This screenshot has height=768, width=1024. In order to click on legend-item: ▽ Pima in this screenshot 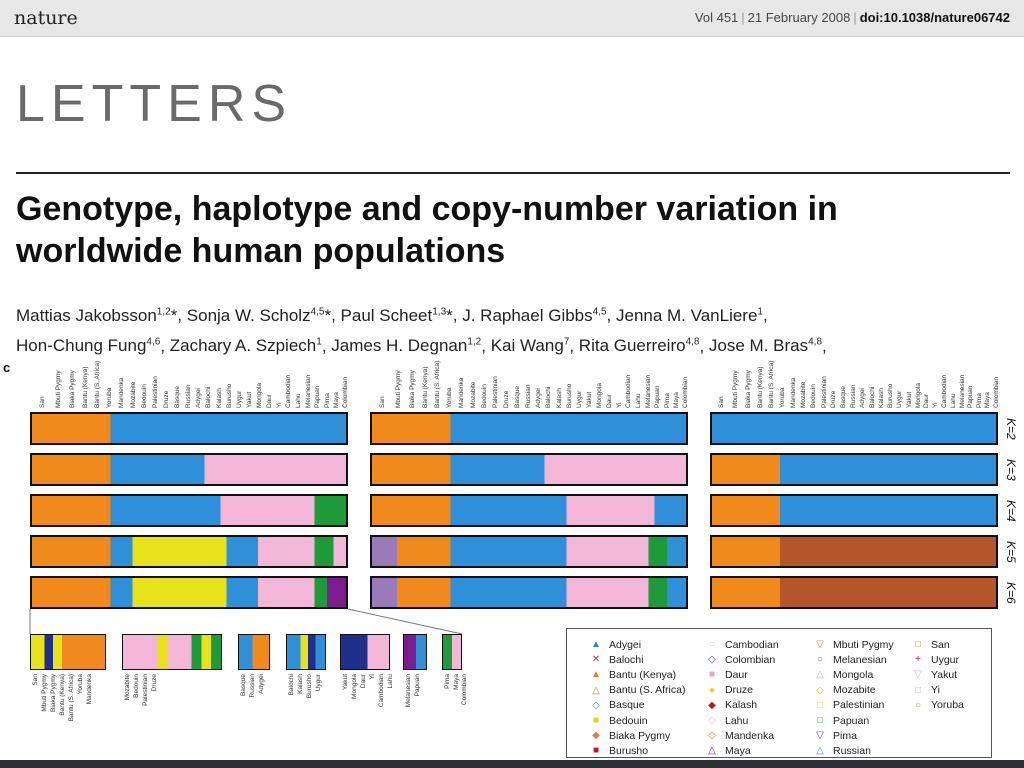, I will do `click(853, 735)`.